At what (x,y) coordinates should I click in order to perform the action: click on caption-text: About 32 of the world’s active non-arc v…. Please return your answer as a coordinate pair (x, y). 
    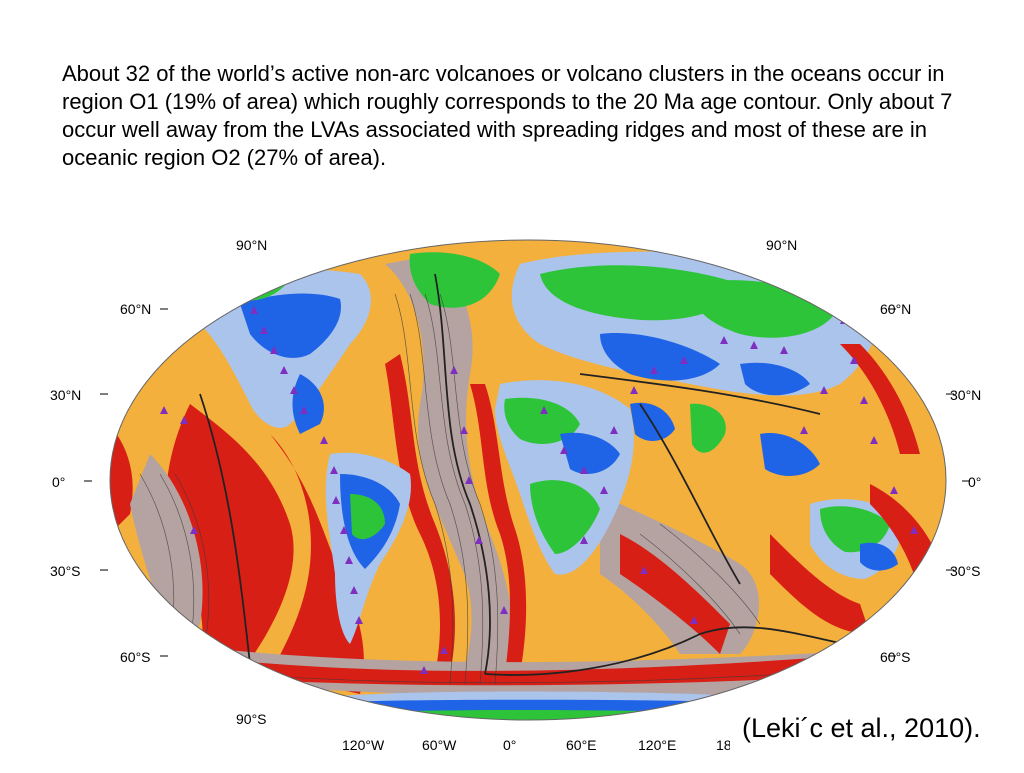
    Looking at the image, I should click on (507, 115).